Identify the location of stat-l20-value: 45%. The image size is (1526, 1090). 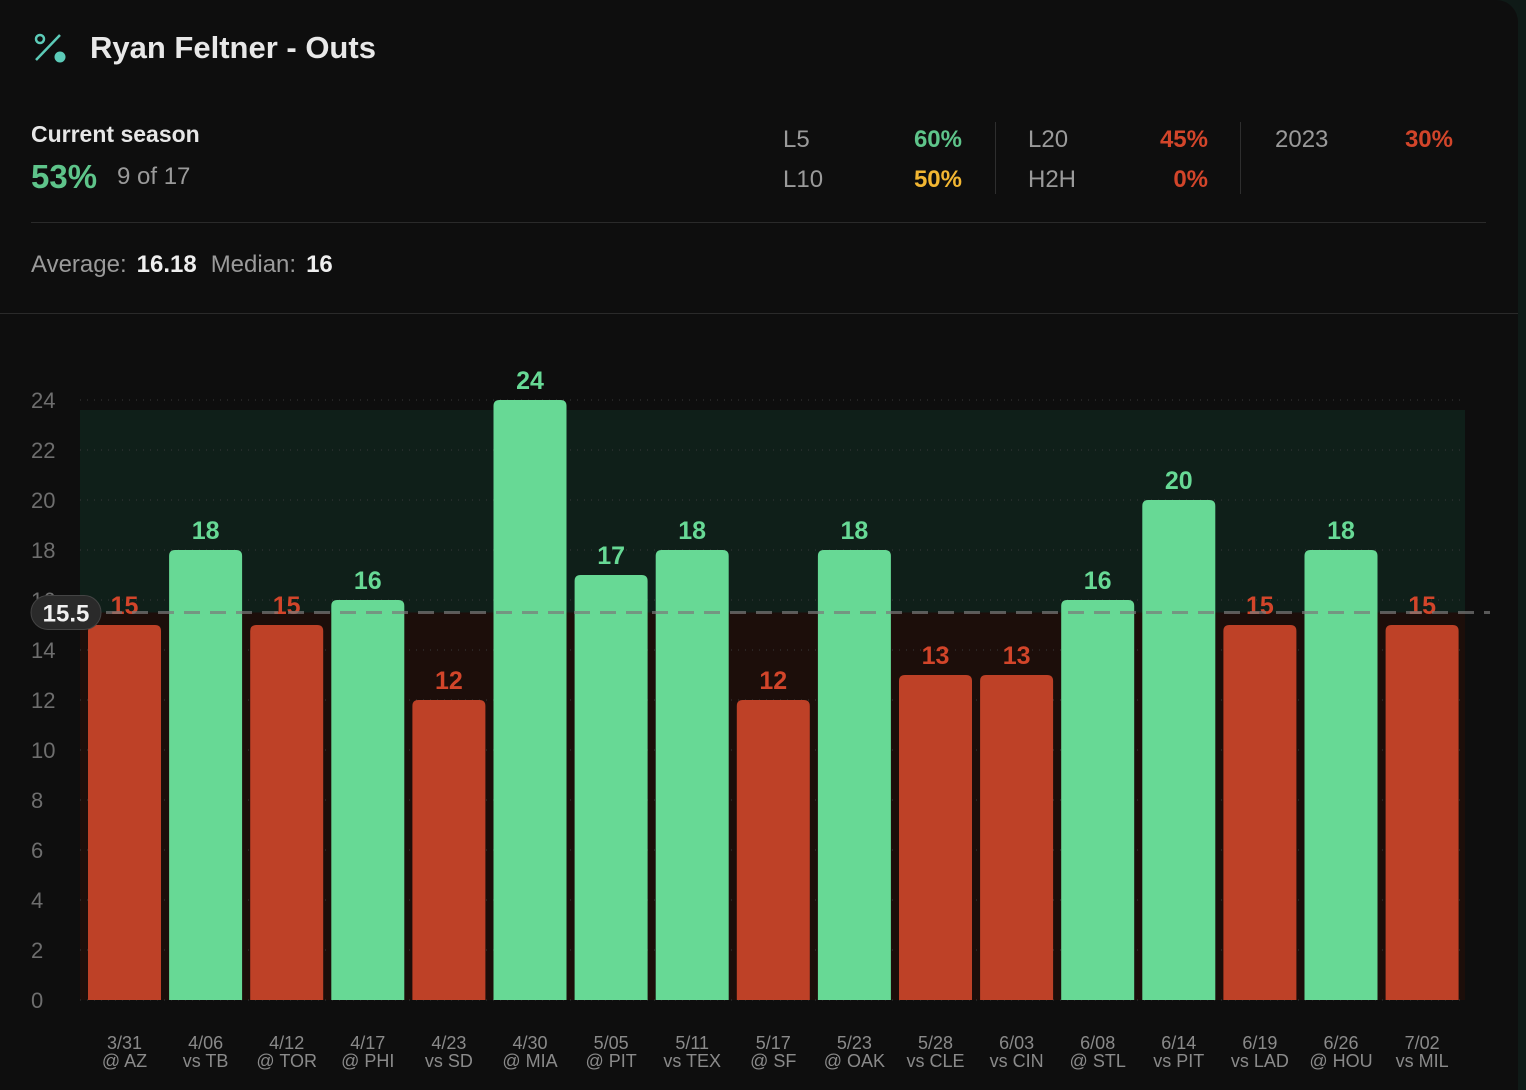
(1183, 139).